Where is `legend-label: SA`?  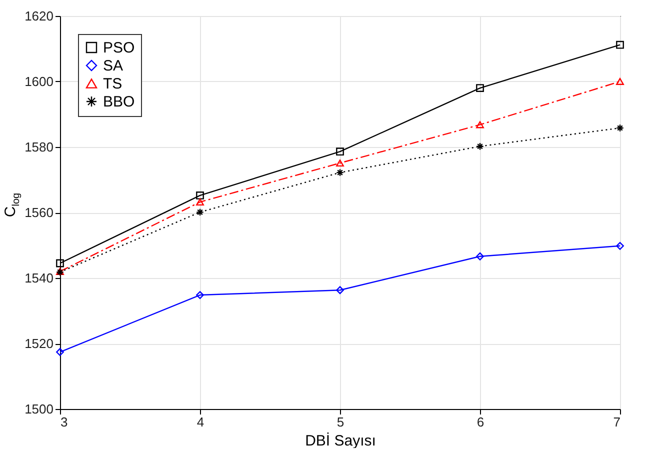 legend-label: SA is located at coordinates (113, 66).